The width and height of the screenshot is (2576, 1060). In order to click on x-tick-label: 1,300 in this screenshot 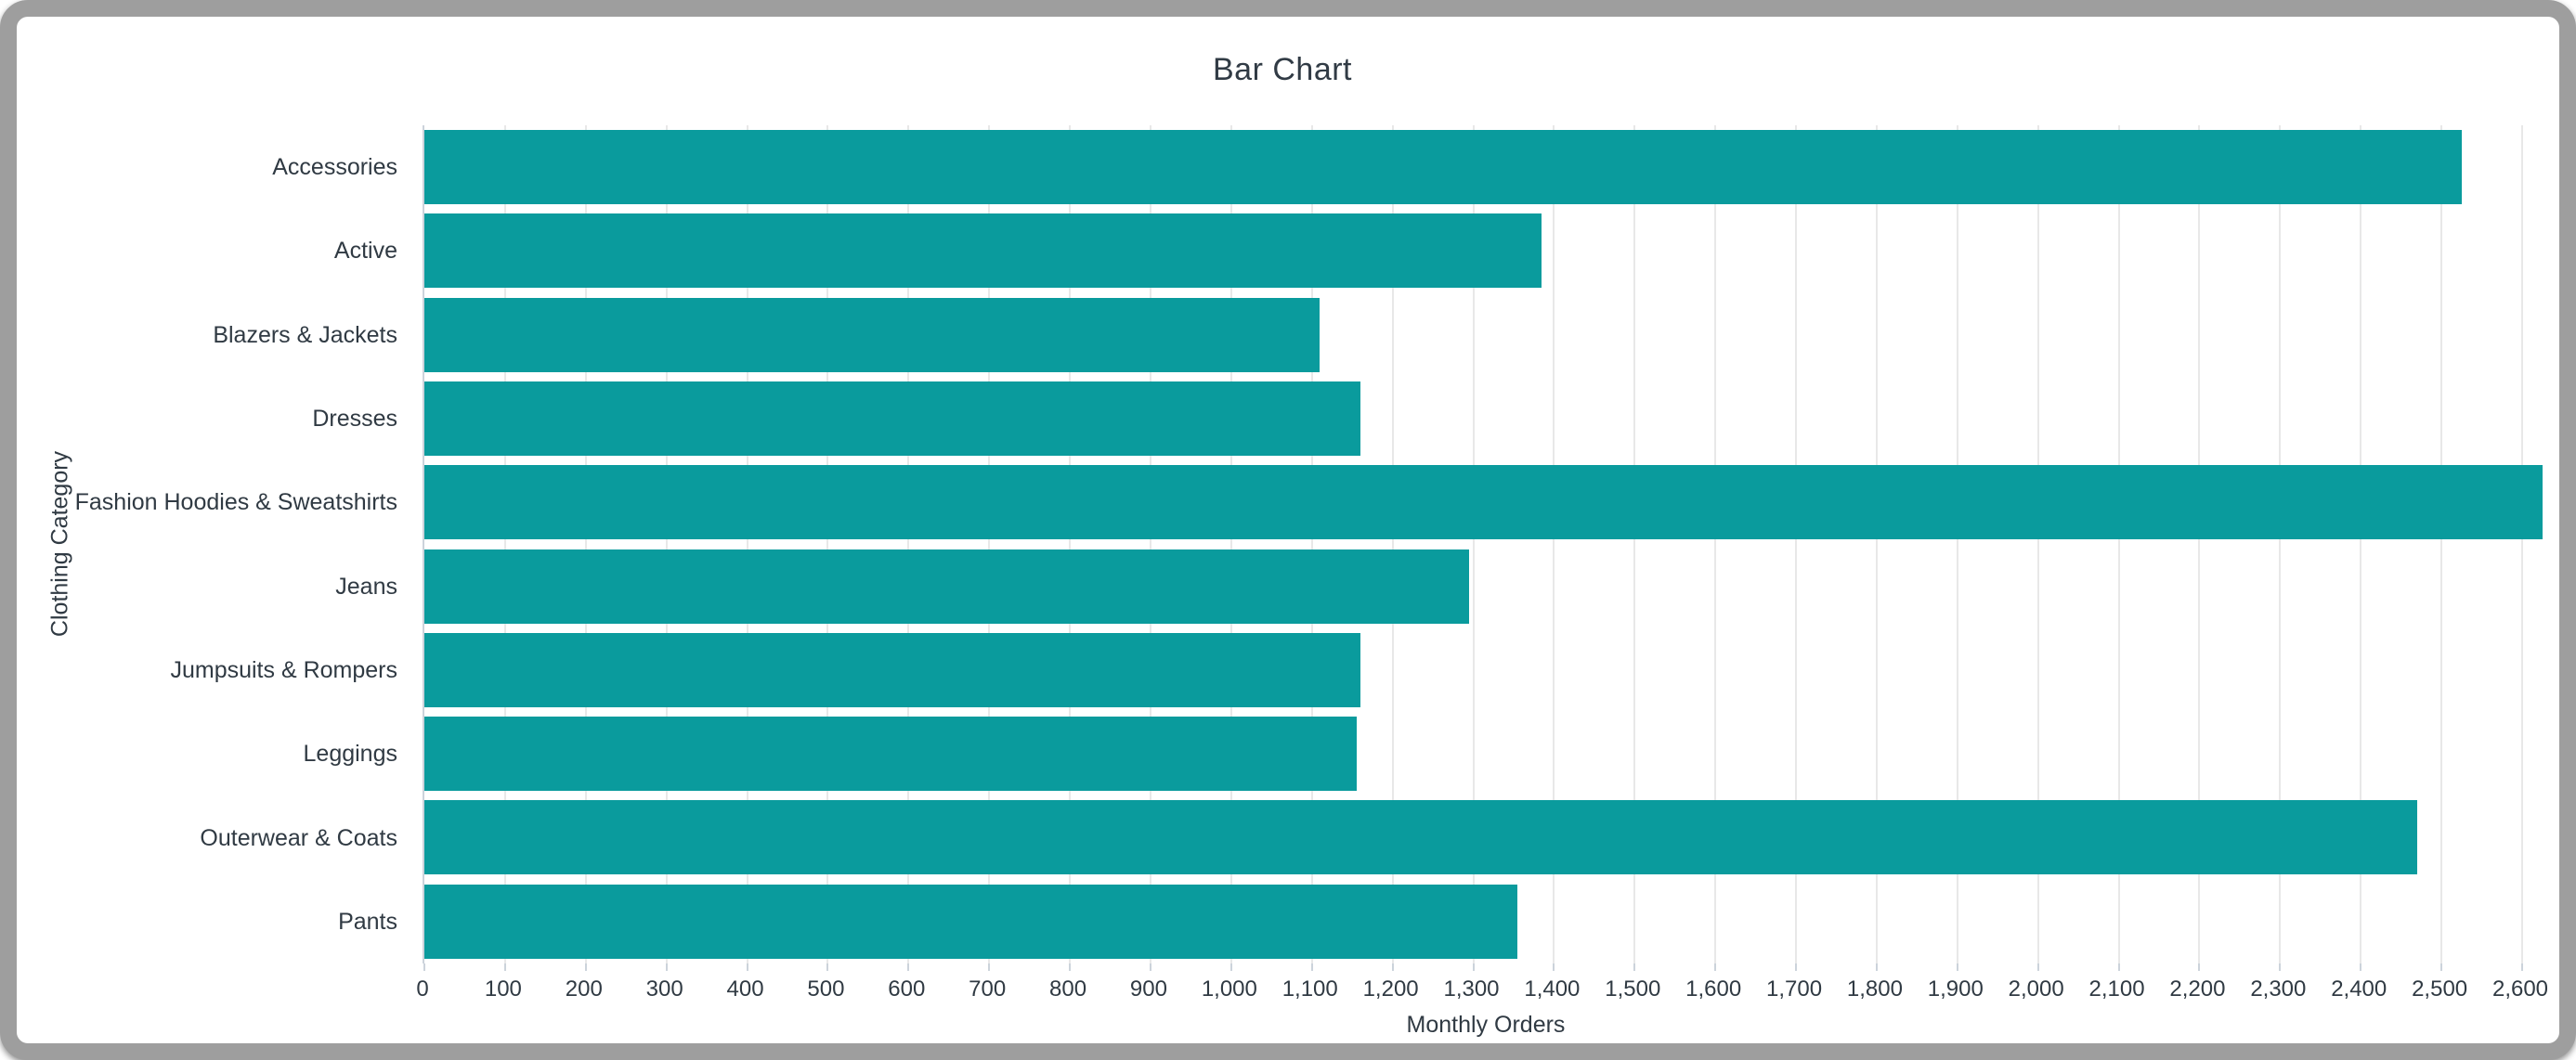, I will do `click(1471, 989)`.